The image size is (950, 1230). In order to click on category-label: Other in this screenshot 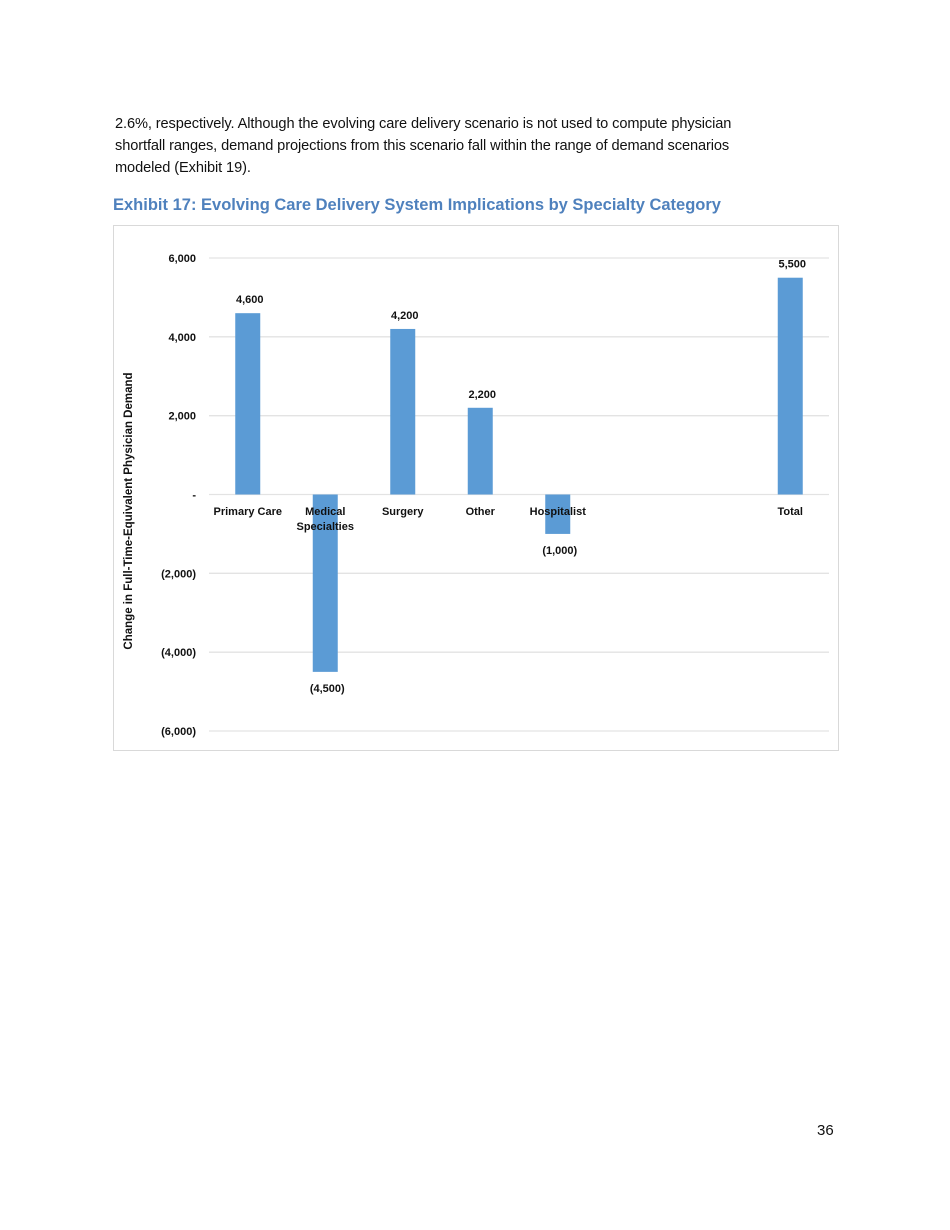, I will do `click(481, 512)`.